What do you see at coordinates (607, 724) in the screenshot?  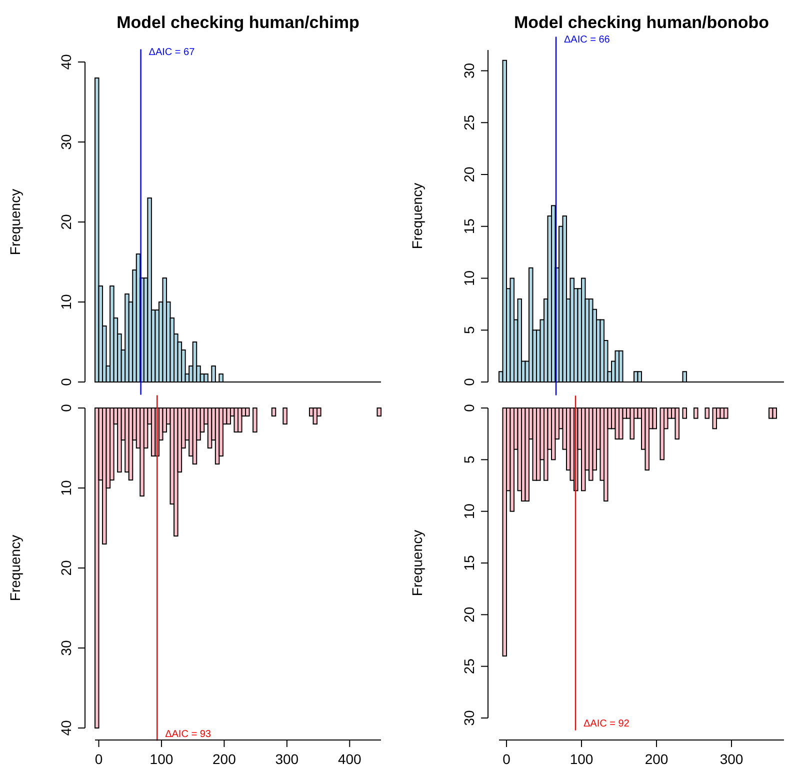 I see `ref-line-label: ΔAIC = 92` at bounding box center [607, 724].